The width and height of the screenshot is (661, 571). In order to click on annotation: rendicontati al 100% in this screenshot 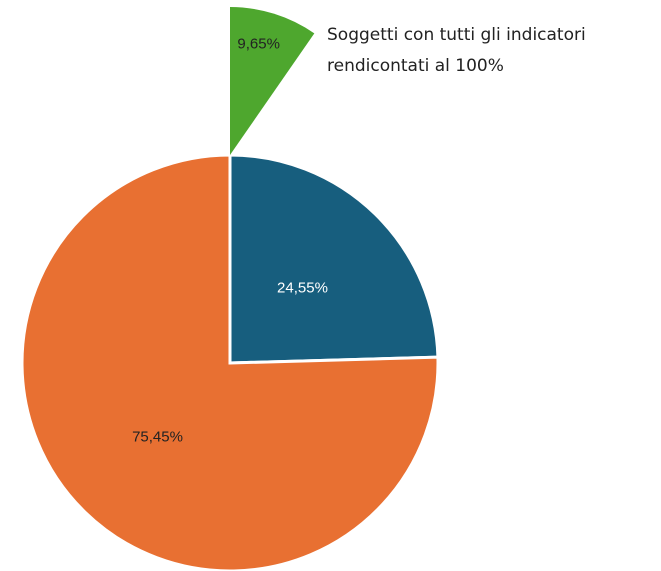, I will do `click(415, 66)`.